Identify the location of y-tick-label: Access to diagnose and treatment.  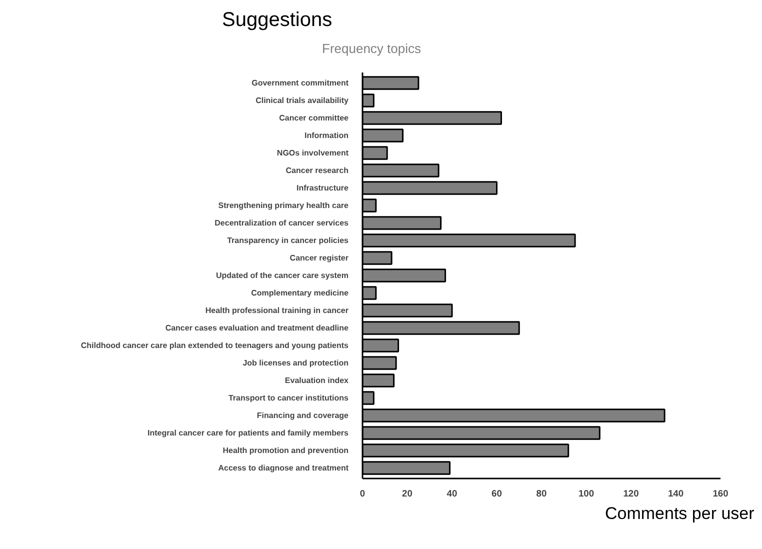
(283, 468).